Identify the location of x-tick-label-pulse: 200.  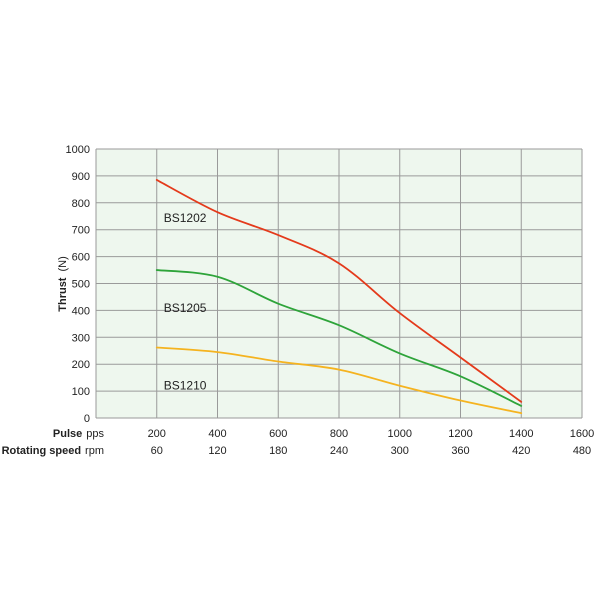
(157, 434).